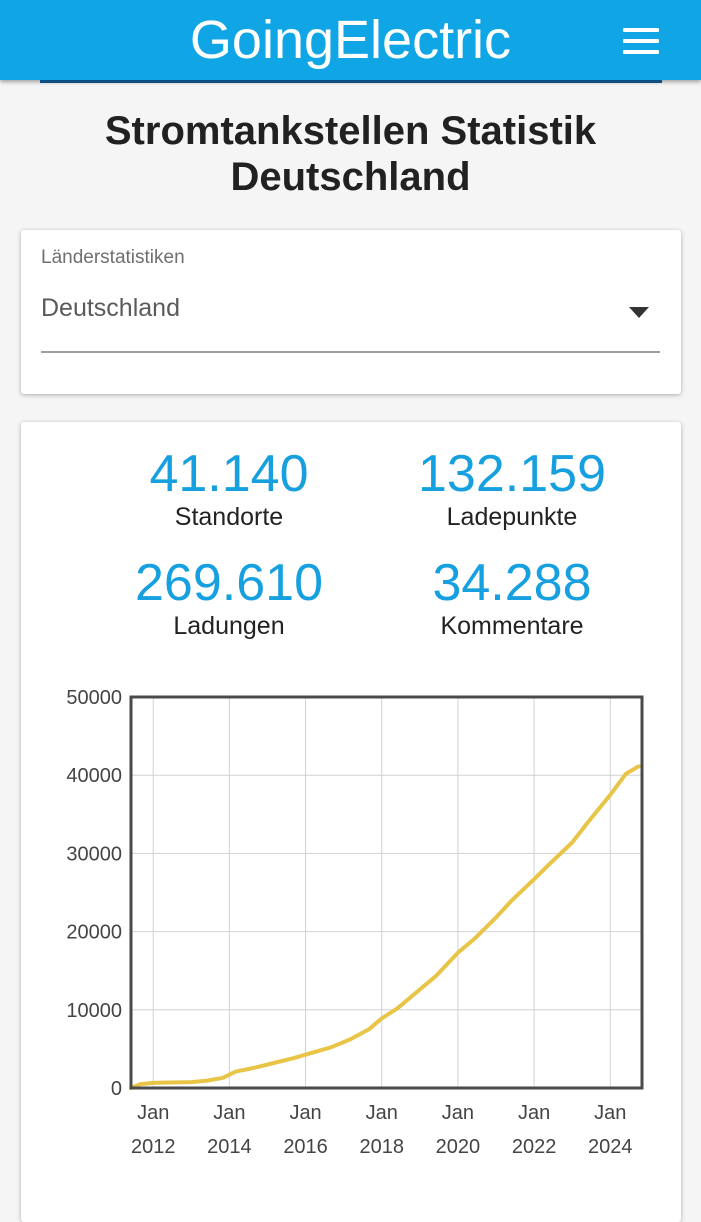 The image size is (701, 1222). What do you see at coordinates (229, 474) in the screenshot?
I see `stat-value: 41.140` at bounding box center [229, 474].